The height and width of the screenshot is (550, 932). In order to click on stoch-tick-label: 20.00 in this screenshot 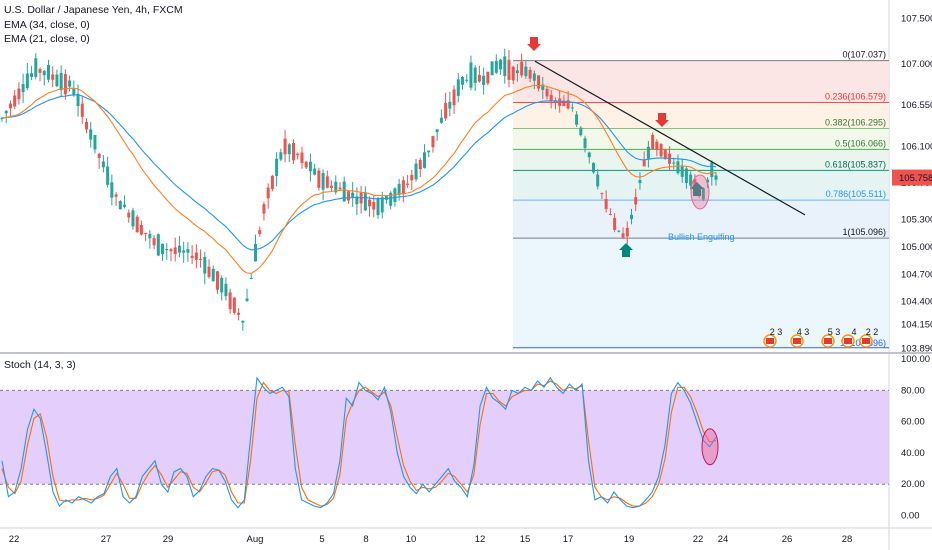, I will do `click(913, 484)`.